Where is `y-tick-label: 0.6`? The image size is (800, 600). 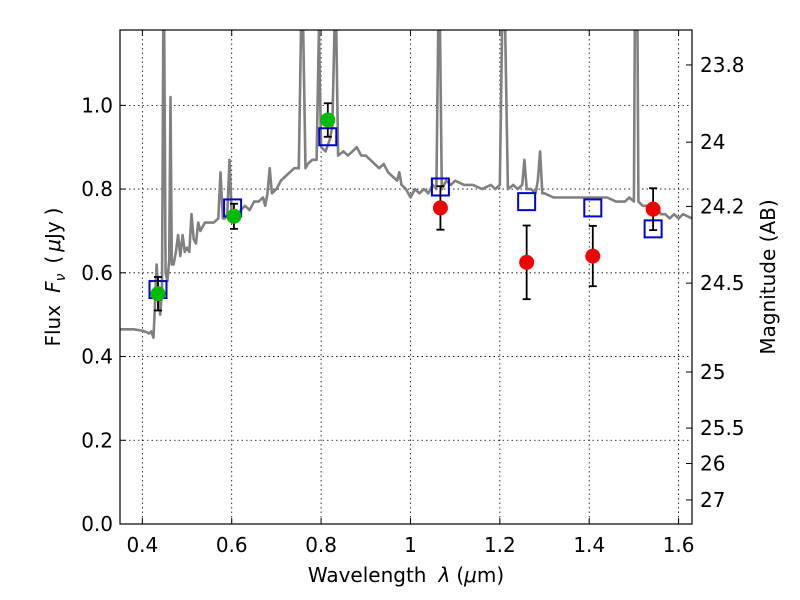 y-tick-label: 0.6 is located at coordinates (97, 273).